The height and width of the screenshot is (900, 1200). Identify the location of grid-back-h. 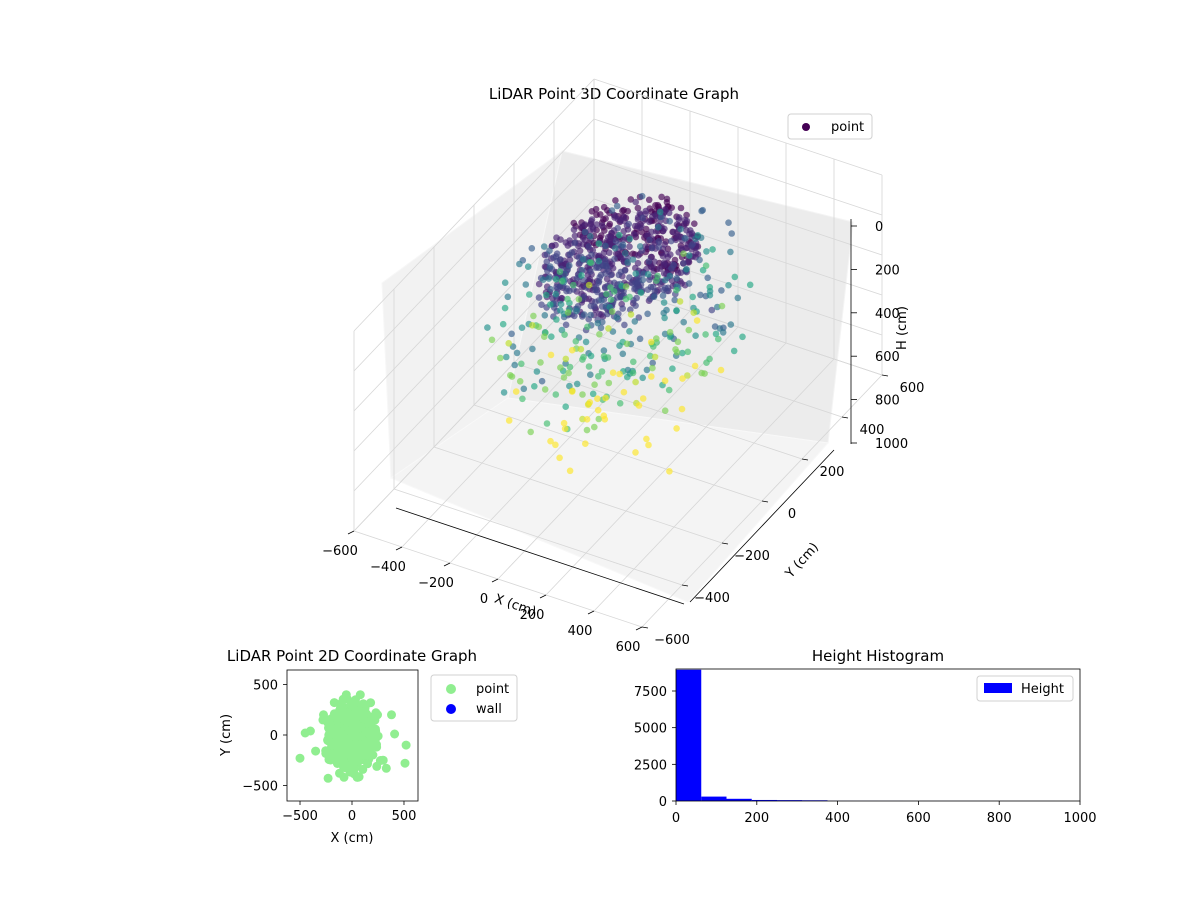
(738, 167).